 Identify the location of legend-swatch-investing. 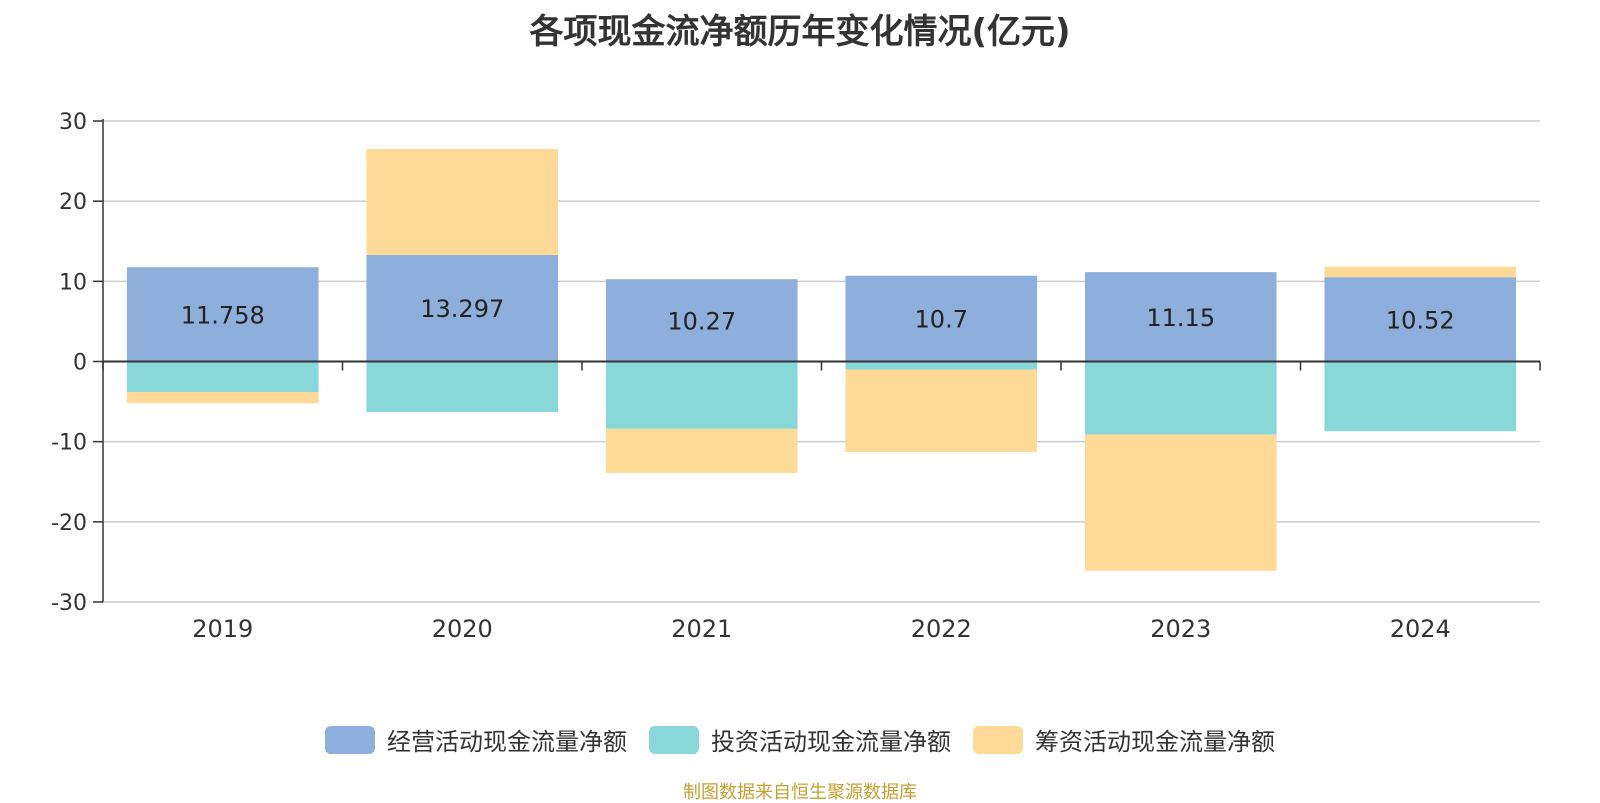
(674, 739).